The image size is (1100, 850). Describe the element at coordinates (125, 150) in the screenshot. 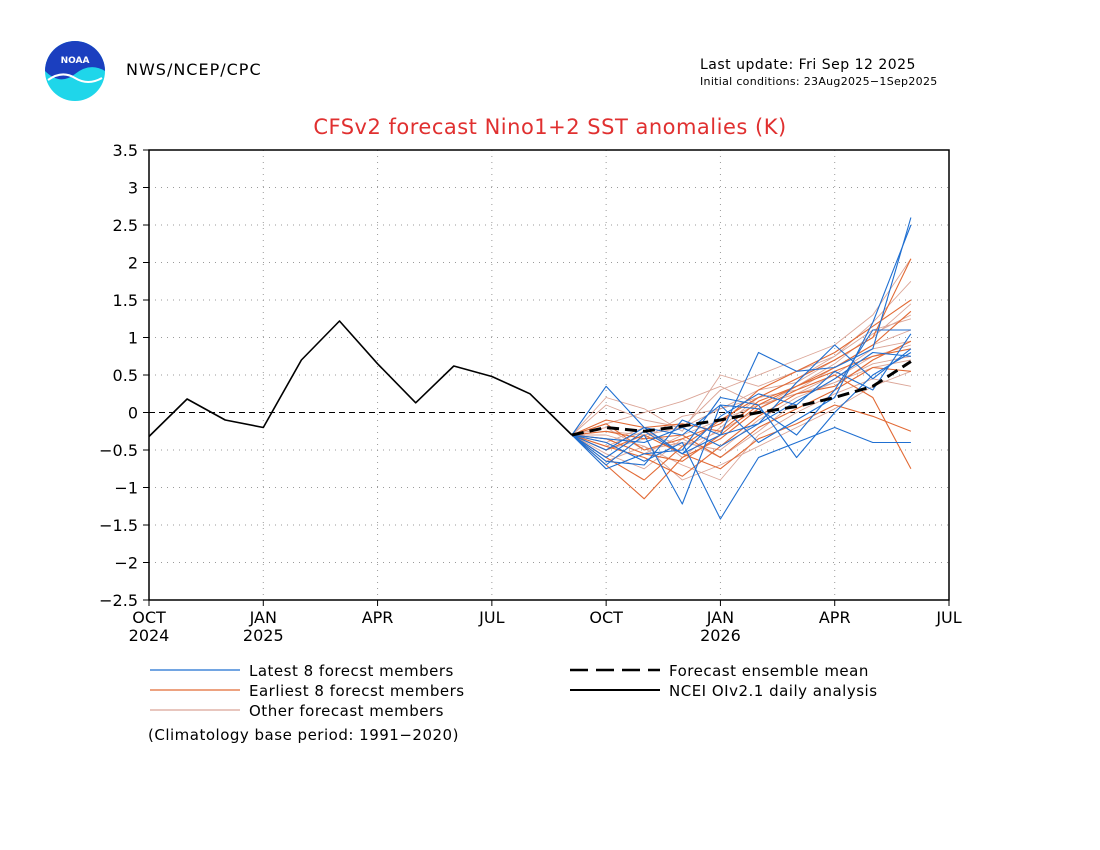

I see `y-tick-label: 3.5` at that location.